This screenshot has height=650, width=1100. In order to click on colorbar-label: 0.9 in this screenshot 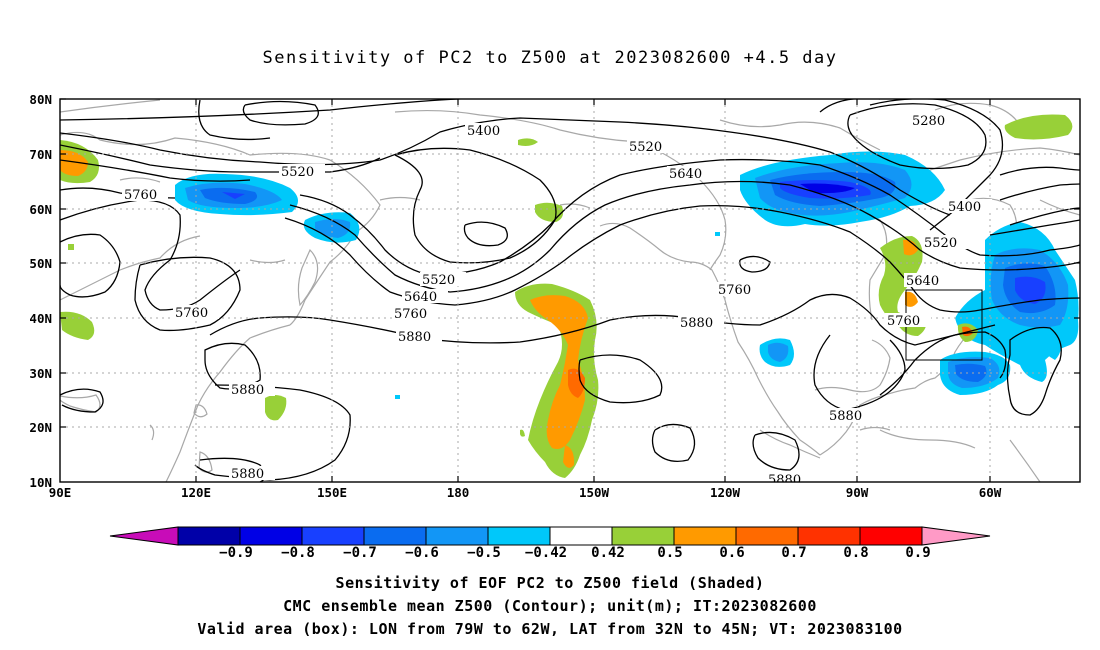, I will do `click(917, 553)`.